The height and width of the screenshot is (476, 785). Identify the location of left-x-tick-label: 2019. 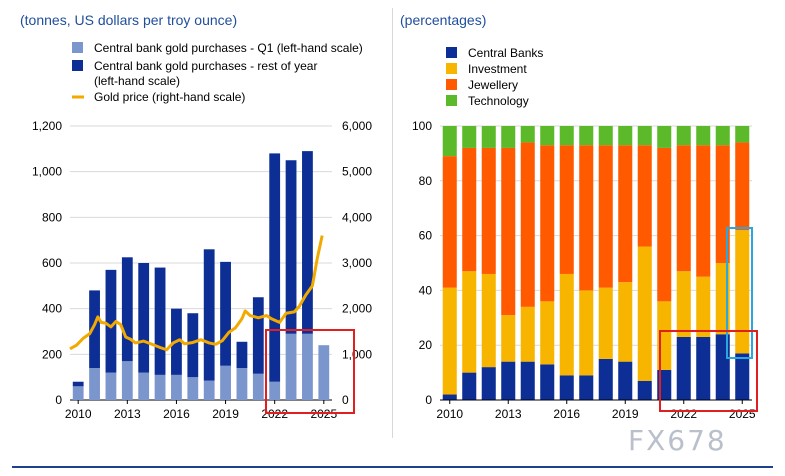
(225, 414).